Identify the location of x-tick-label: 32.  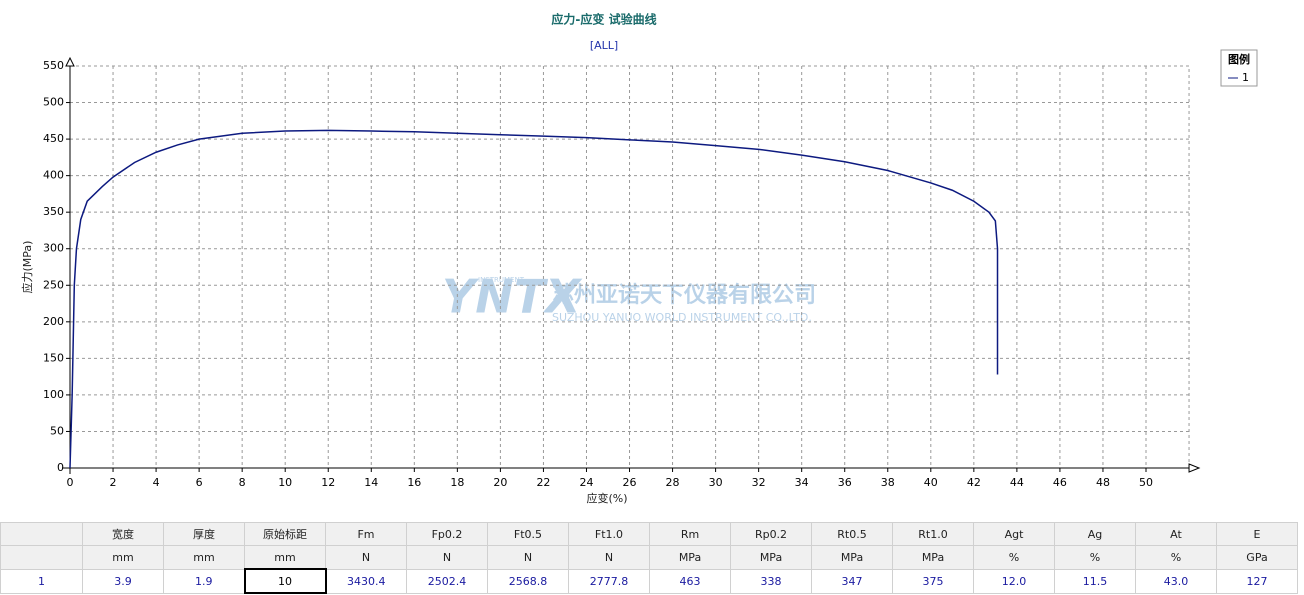
(759, 482).